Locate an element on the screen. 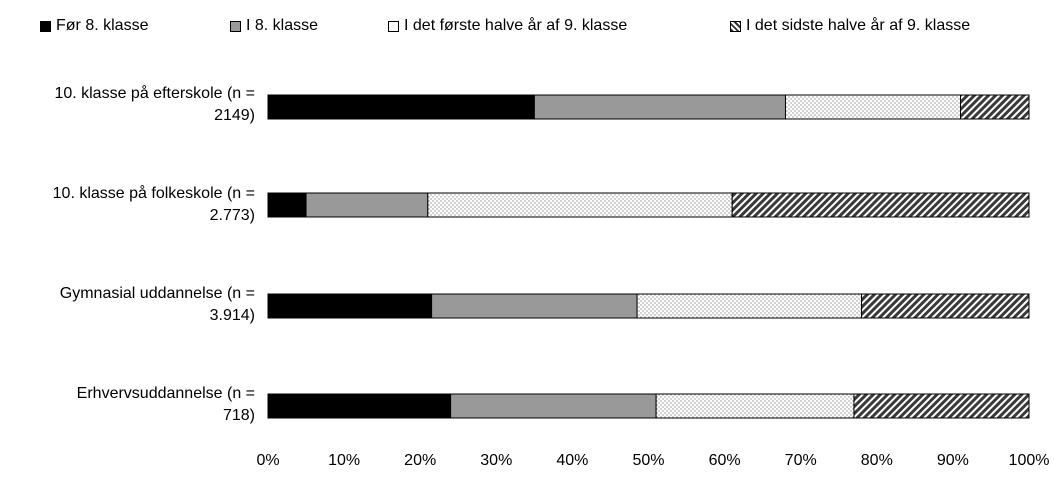 Image resolution: width=1054 pixels, height=490 pixels. x-tick-label: 20% is located at coordinates (420, 460).